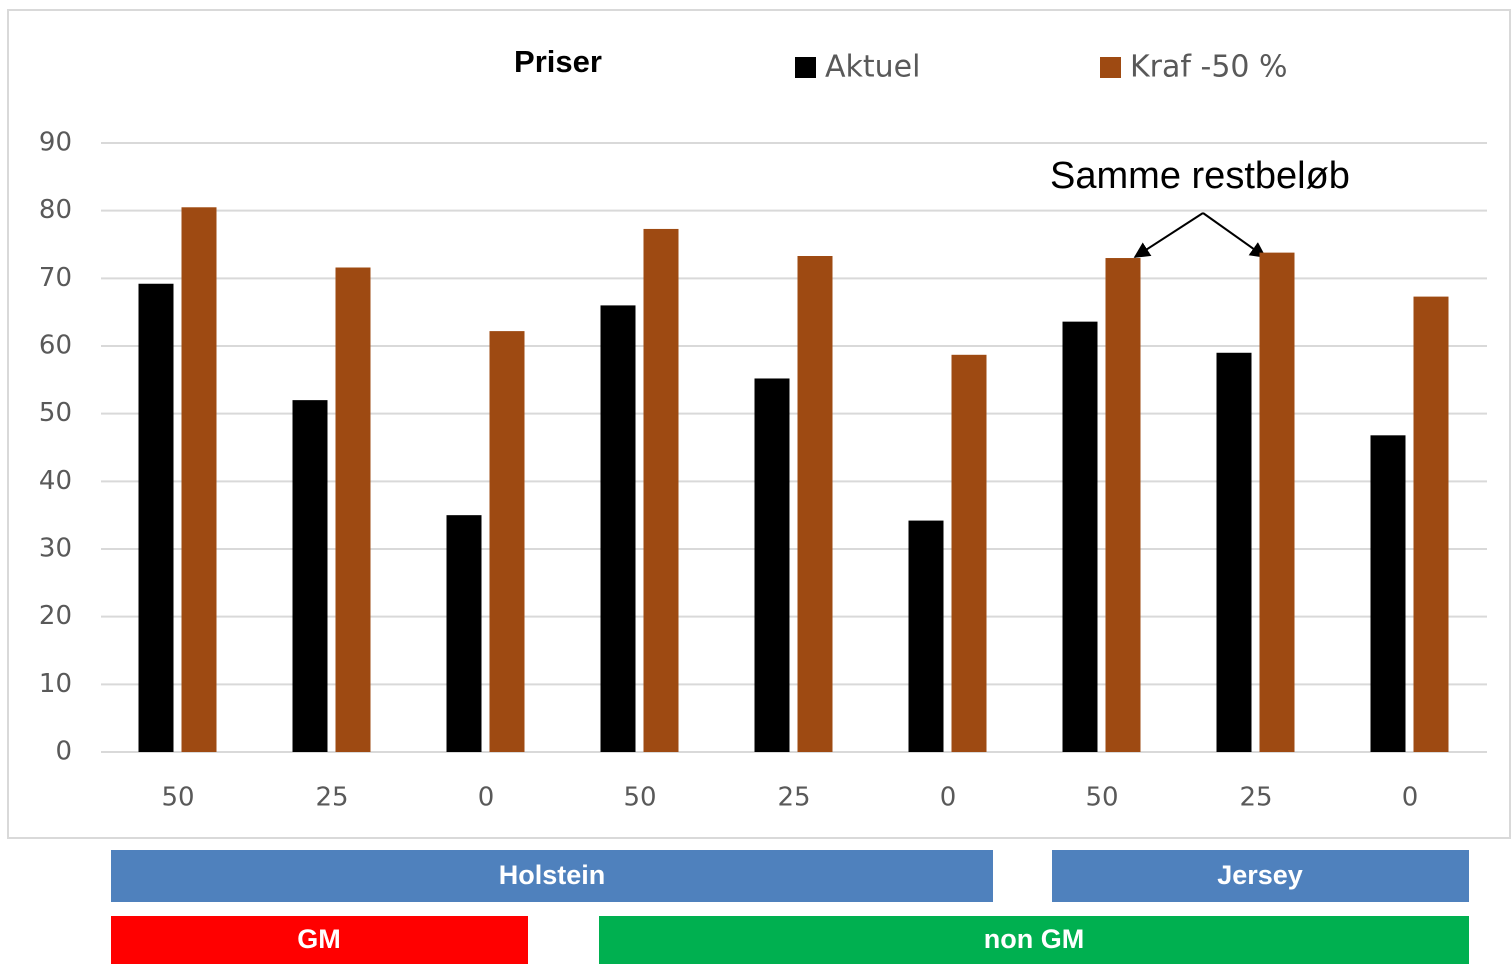  What do you see at coordinates (55, 413) in the screenshot?
I see `y-tick-label: 50` at bounding box center [55, 413].